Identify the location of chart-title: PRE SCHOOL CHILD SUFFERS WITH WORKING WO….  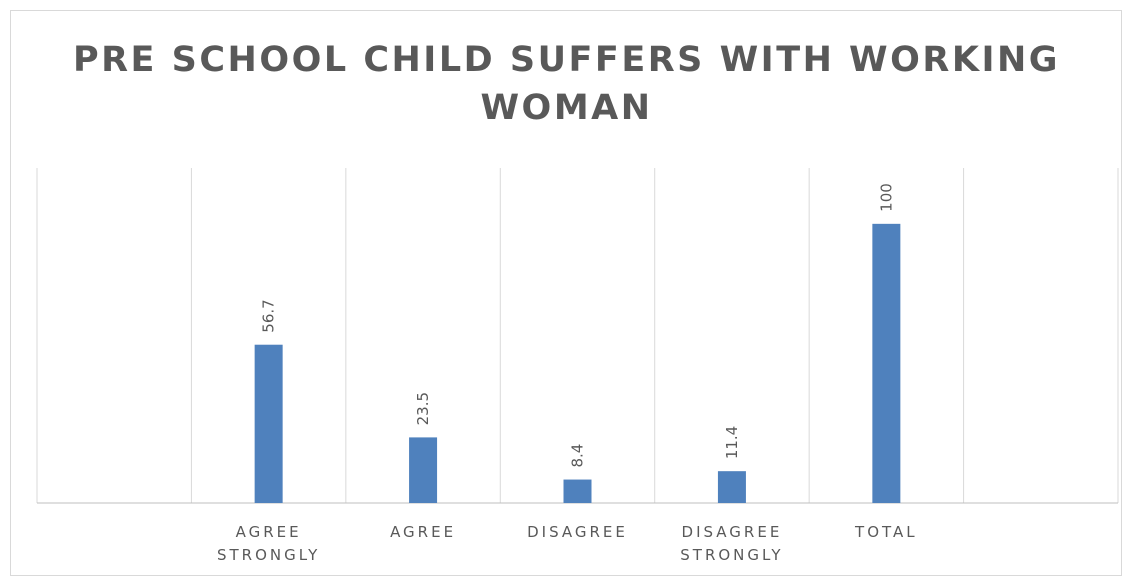
(566, 84).